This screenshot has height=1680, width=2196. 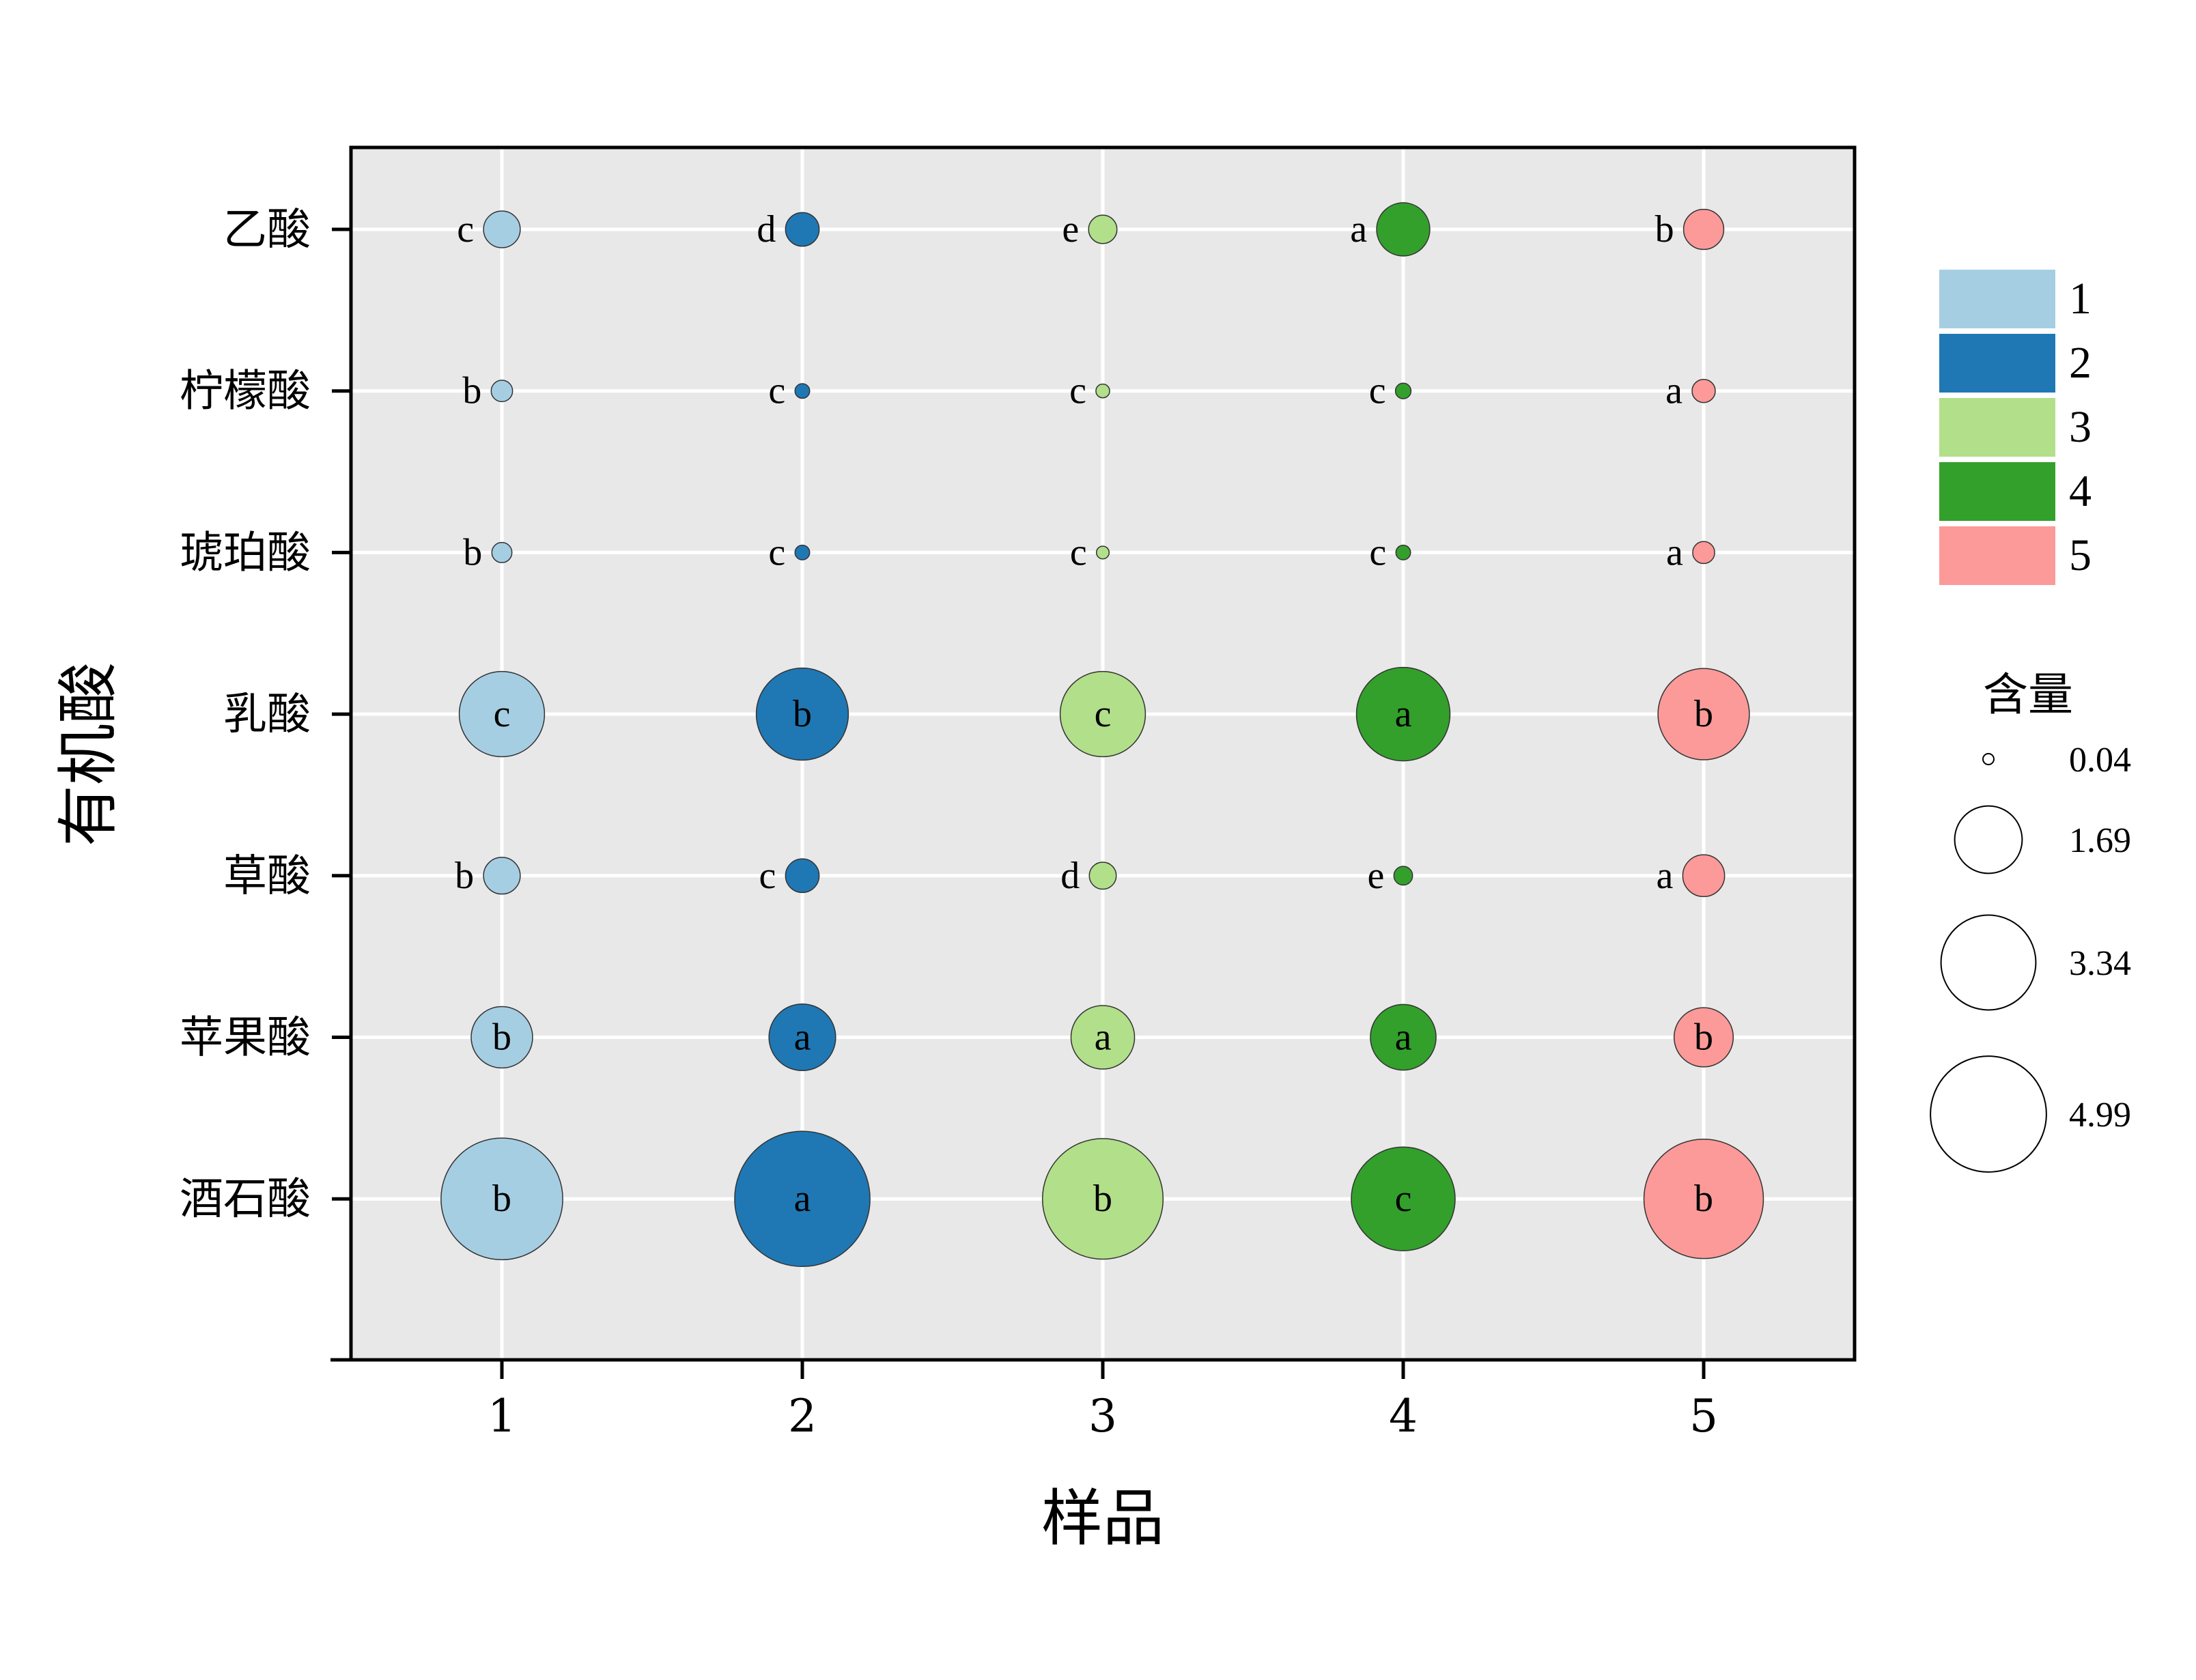 I want to click on x-tick-label: 5, so click(x=1704, y=1416).